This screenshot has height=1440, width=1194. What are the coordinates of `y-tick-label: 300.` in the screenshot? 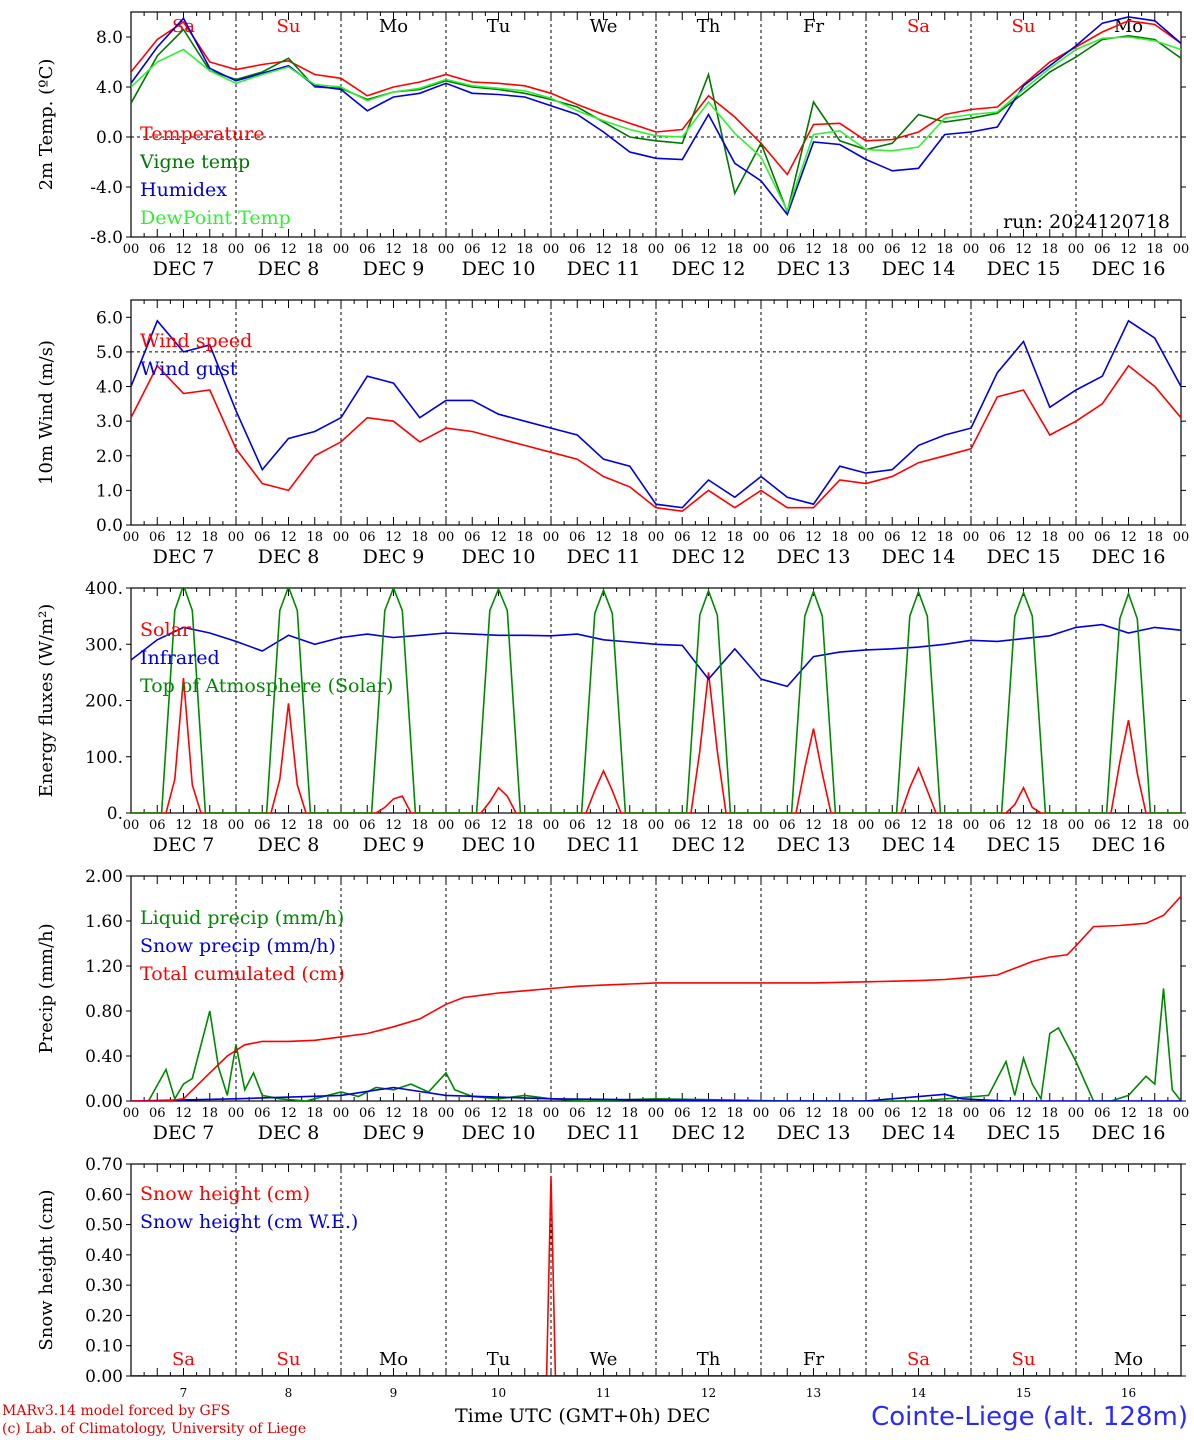 It's located at (104, 645).